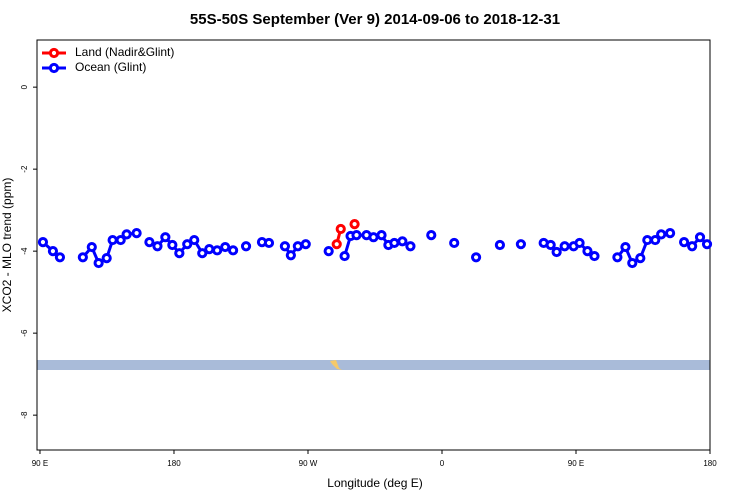  What do you see at coordinates (24, 333) in the screenshot?
I see `y-tick-label: -6` at bounding box center [24, 333].